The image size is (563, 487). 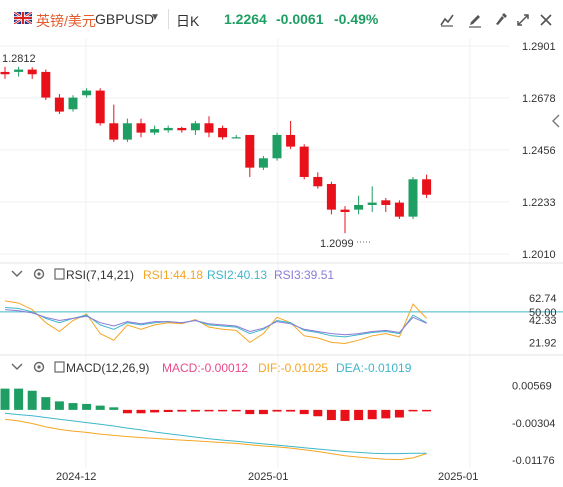 What do you see at coordinates (539, 203) in the screenshot?
I see `price-tick-label: 1.2233` at bounding box center [539, 203].